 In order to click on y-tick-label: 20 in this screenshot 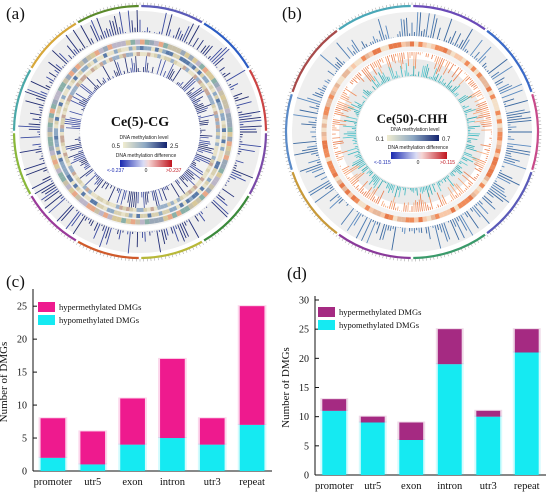, I will do `click(22, 340)`.